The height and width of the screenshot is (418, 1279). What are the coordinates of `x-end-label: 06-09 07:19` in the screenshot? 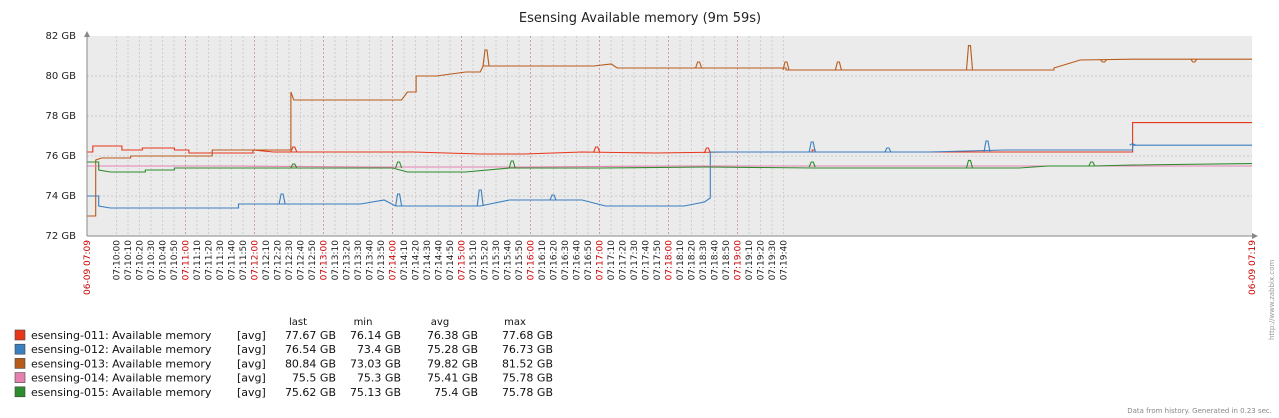 It's located at (1253, 267).